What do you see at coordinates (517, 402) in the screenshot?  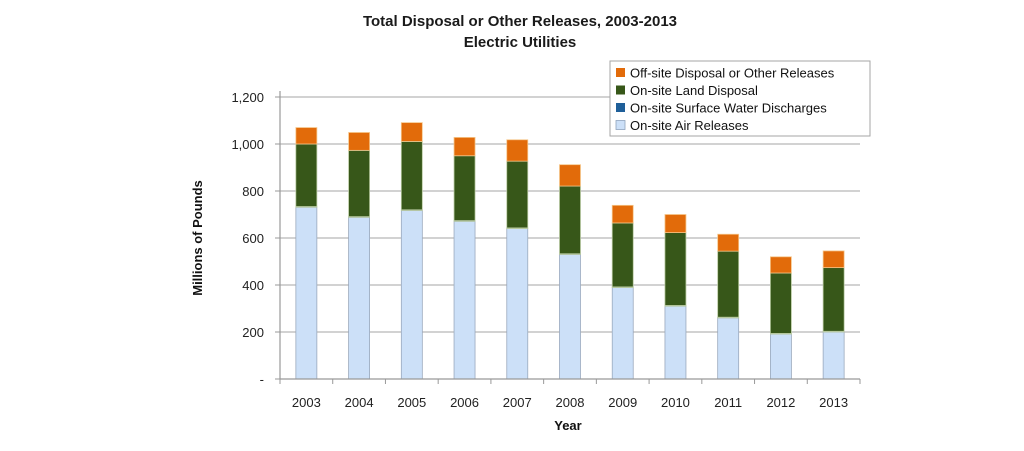 I see `x-tick-label: 2007` at bounding box center [517, 402].